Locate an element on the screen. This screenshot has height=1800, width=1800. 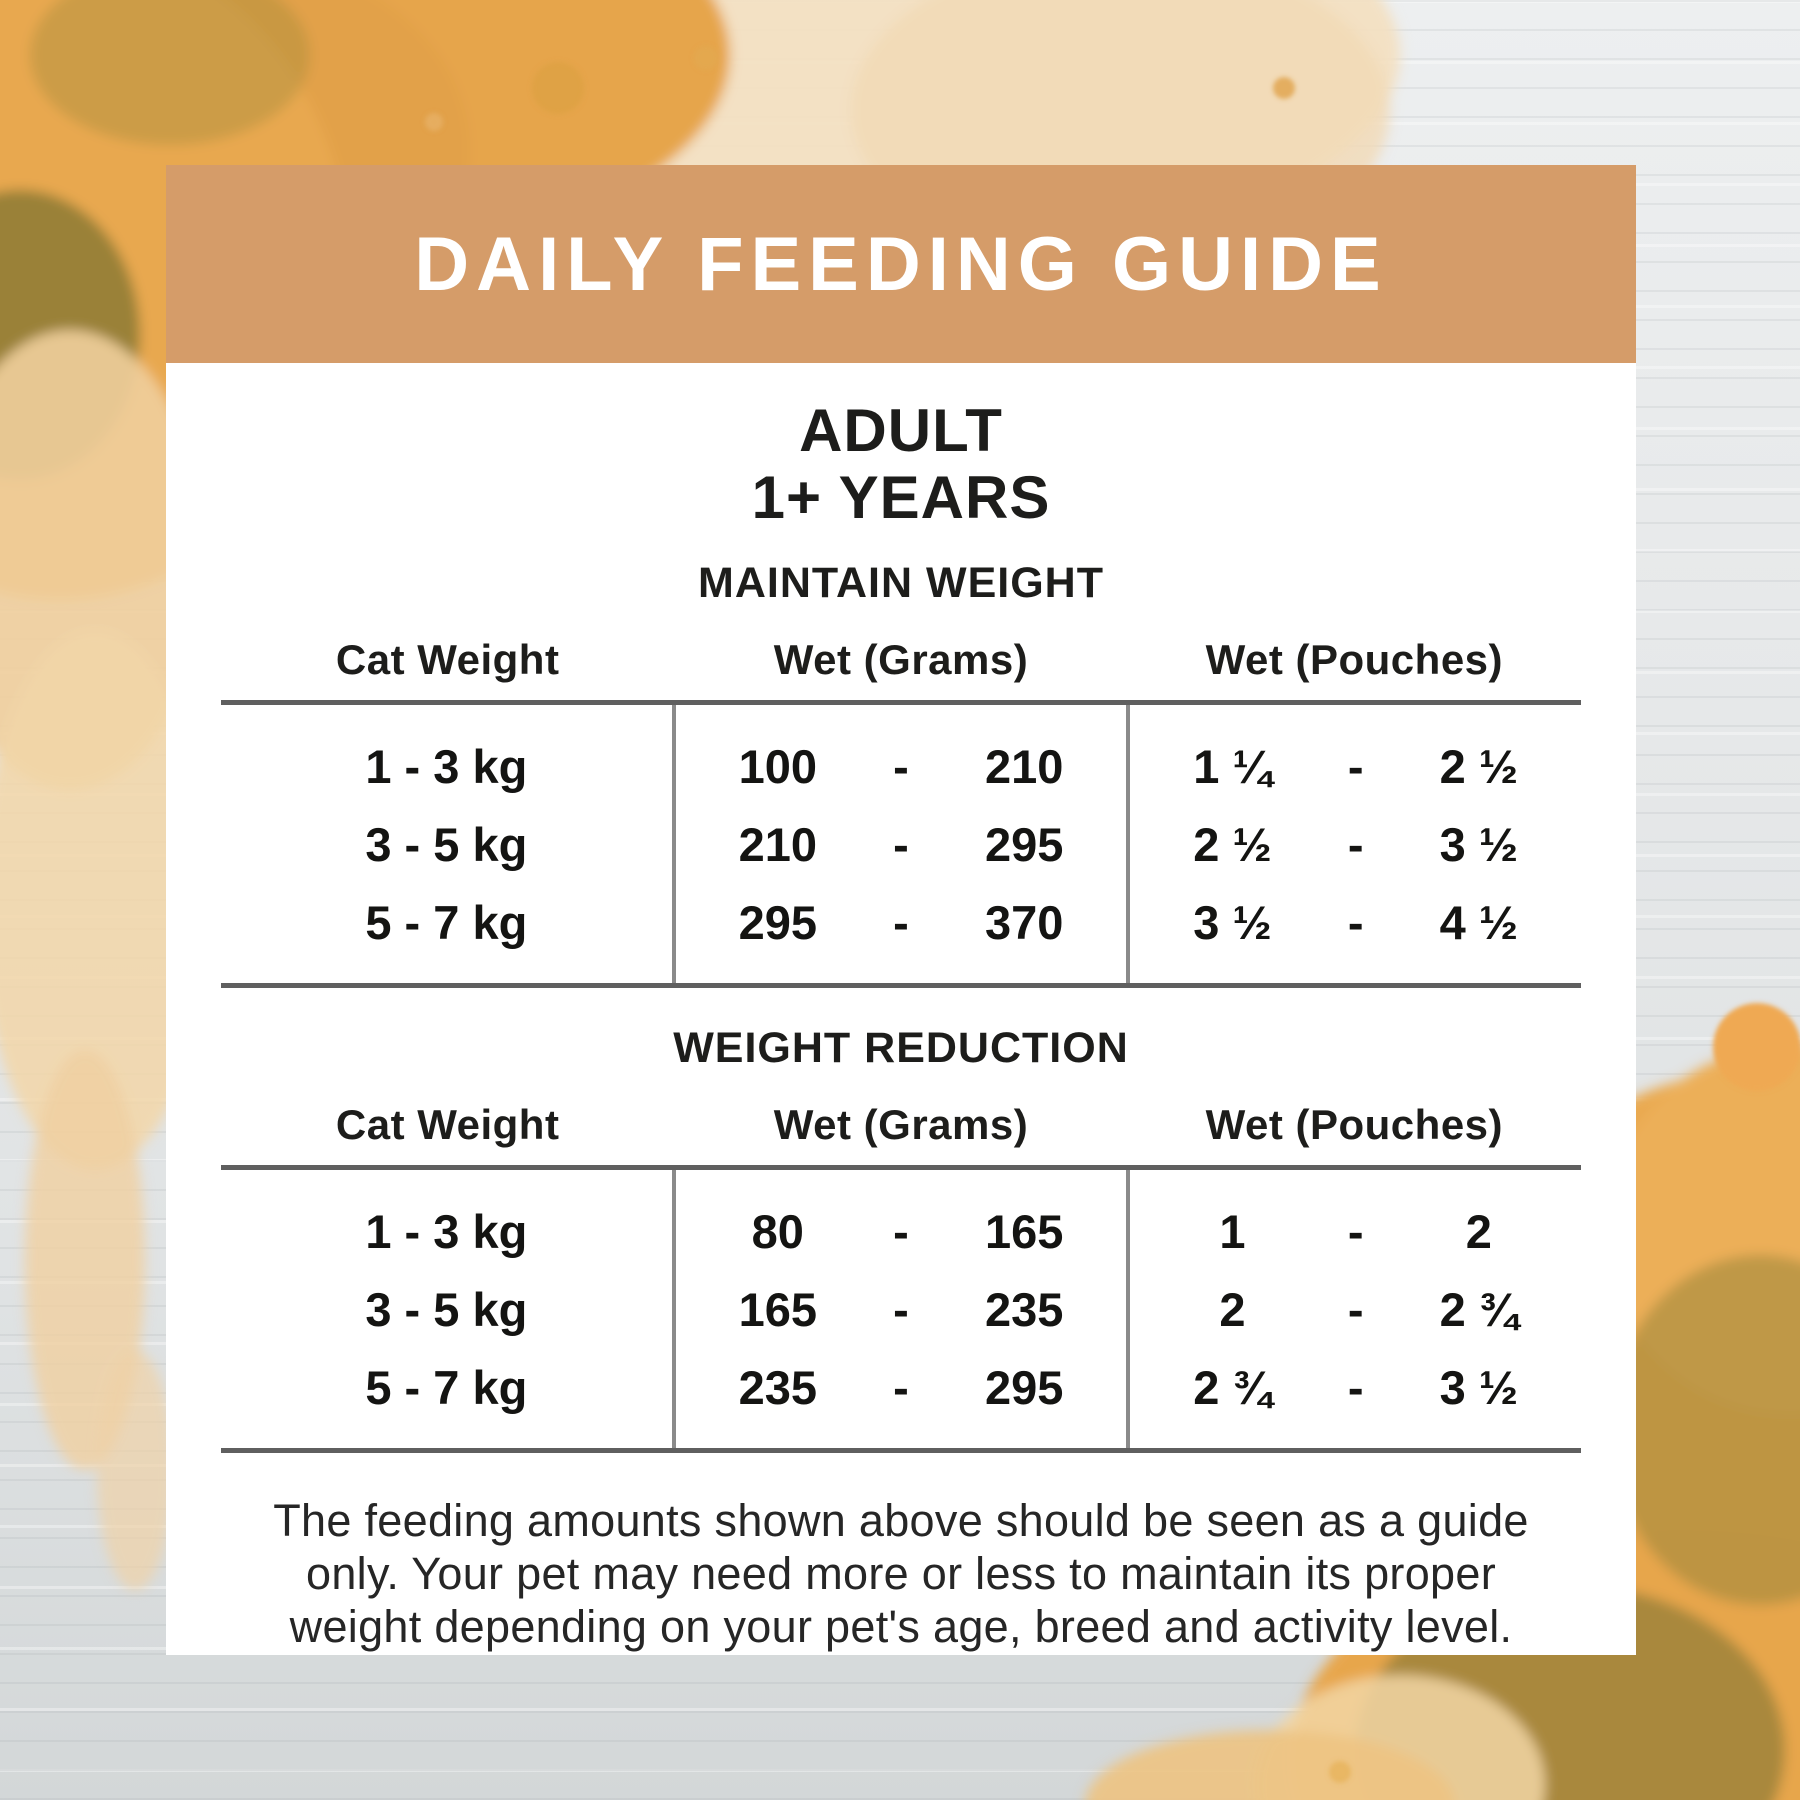
table-cell-grams-range: 80 - 165 is located at coordinates (901, 1231).